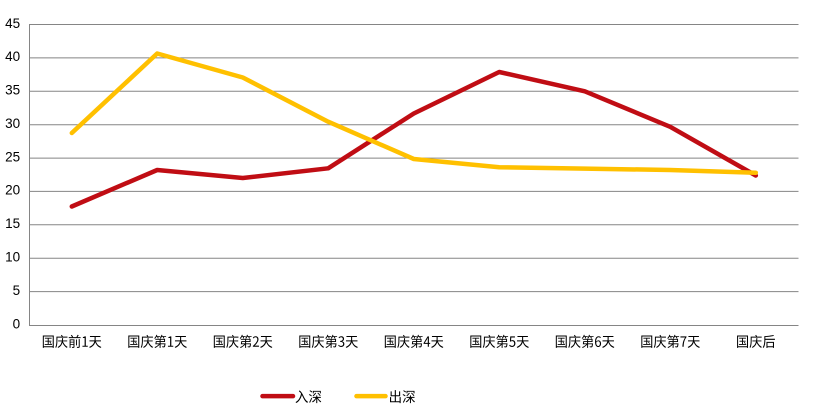 The image size is (821, 416). I want to click on svg-text: 15, so click(12, 223).